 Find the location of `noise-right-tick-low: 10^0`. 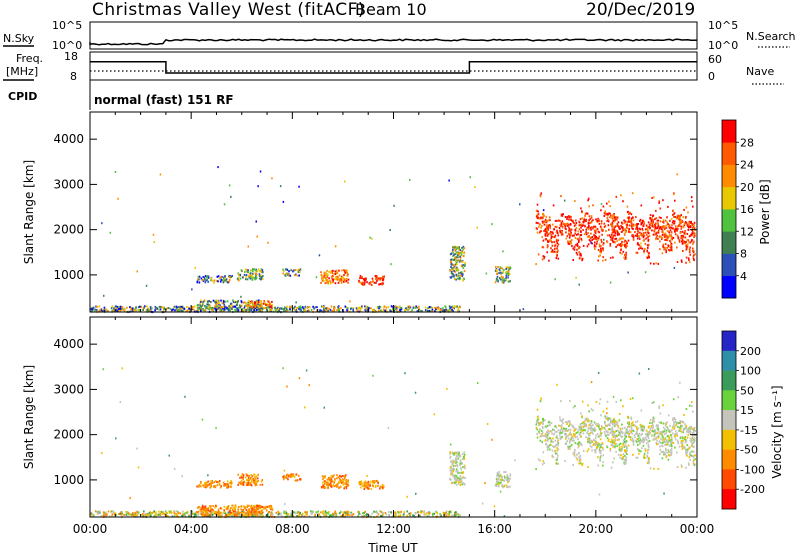

noise-right-tick-low: 10^0 is located at coordinates (723, 45).